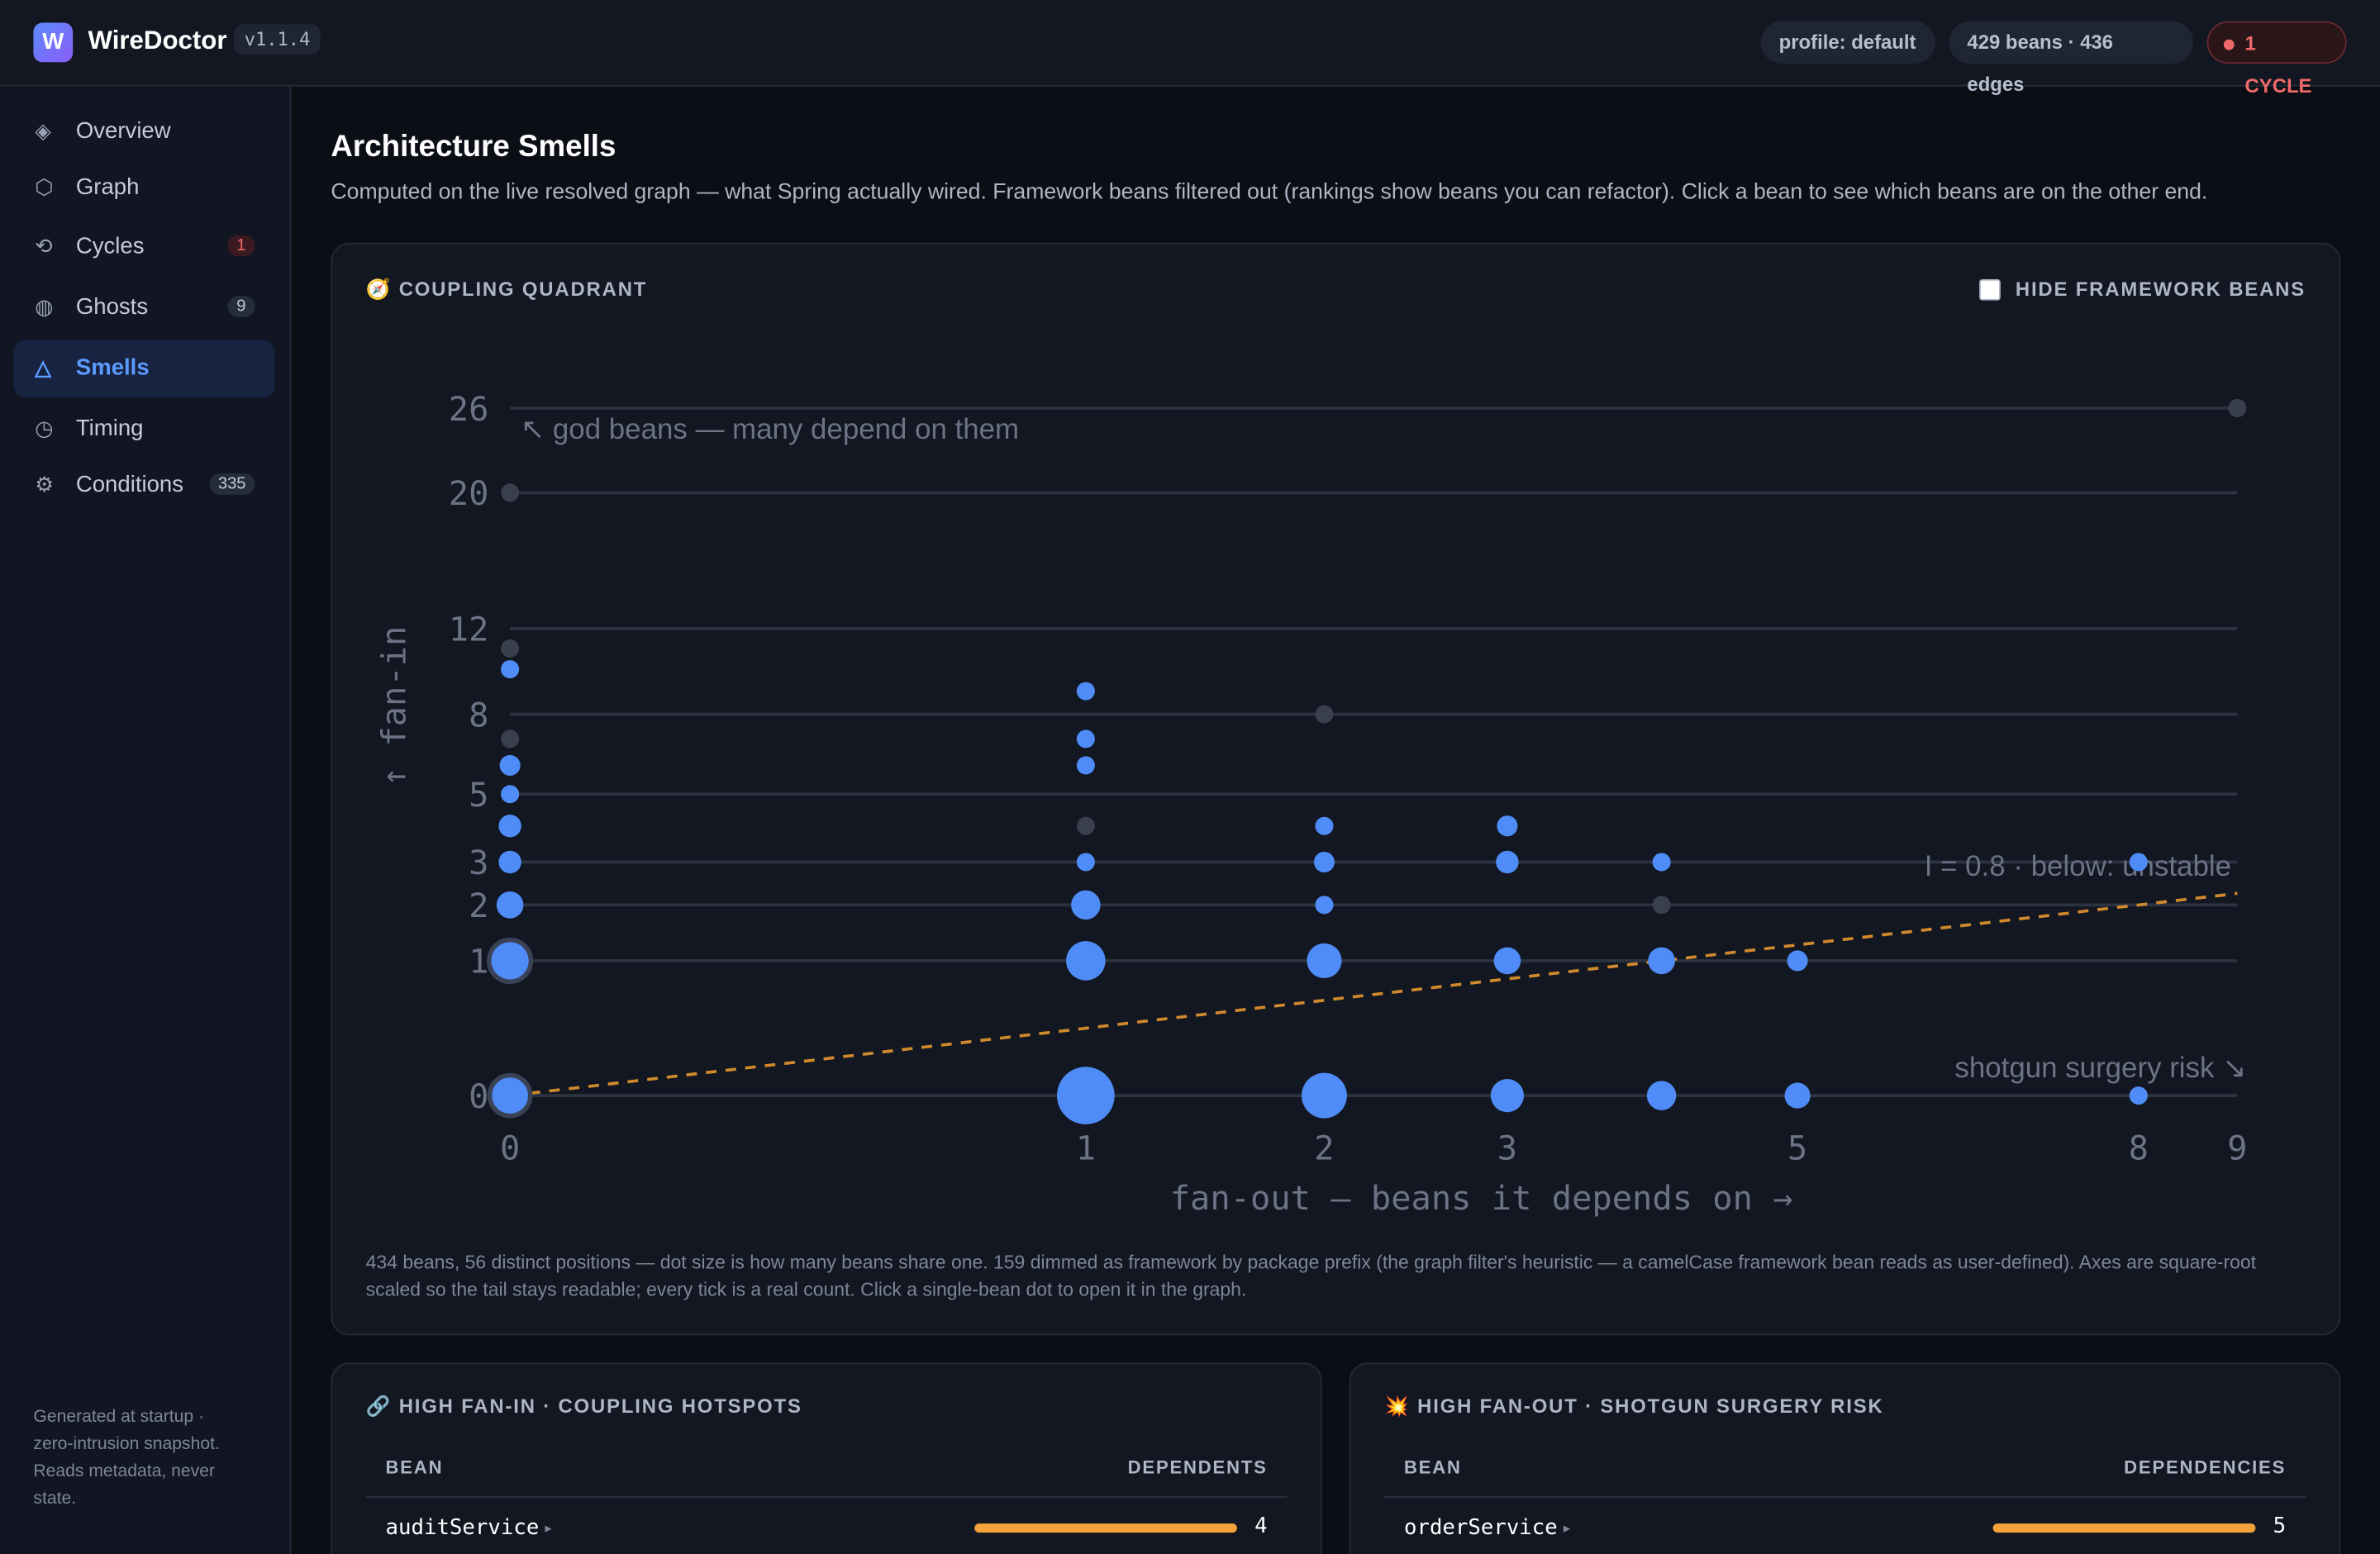 This screenshot has height=1554, width=2380. Describe the element at coordinates (44, 428) in the screenshot. I see `nav-icon: ◷` at that location.